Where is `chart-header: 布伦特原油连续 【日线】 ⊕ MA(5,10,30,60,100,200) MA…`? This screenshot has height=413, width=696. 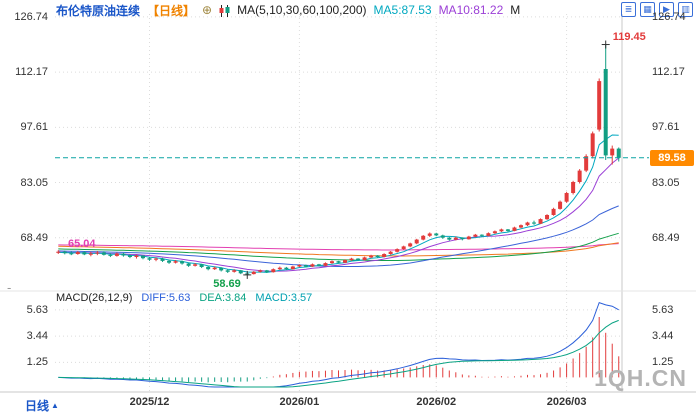
chart-header: 布伦特原油连续 【日线】 ⊕ MA(5,10,30,60,100,200) MA… is located at coordinates (288, 10).